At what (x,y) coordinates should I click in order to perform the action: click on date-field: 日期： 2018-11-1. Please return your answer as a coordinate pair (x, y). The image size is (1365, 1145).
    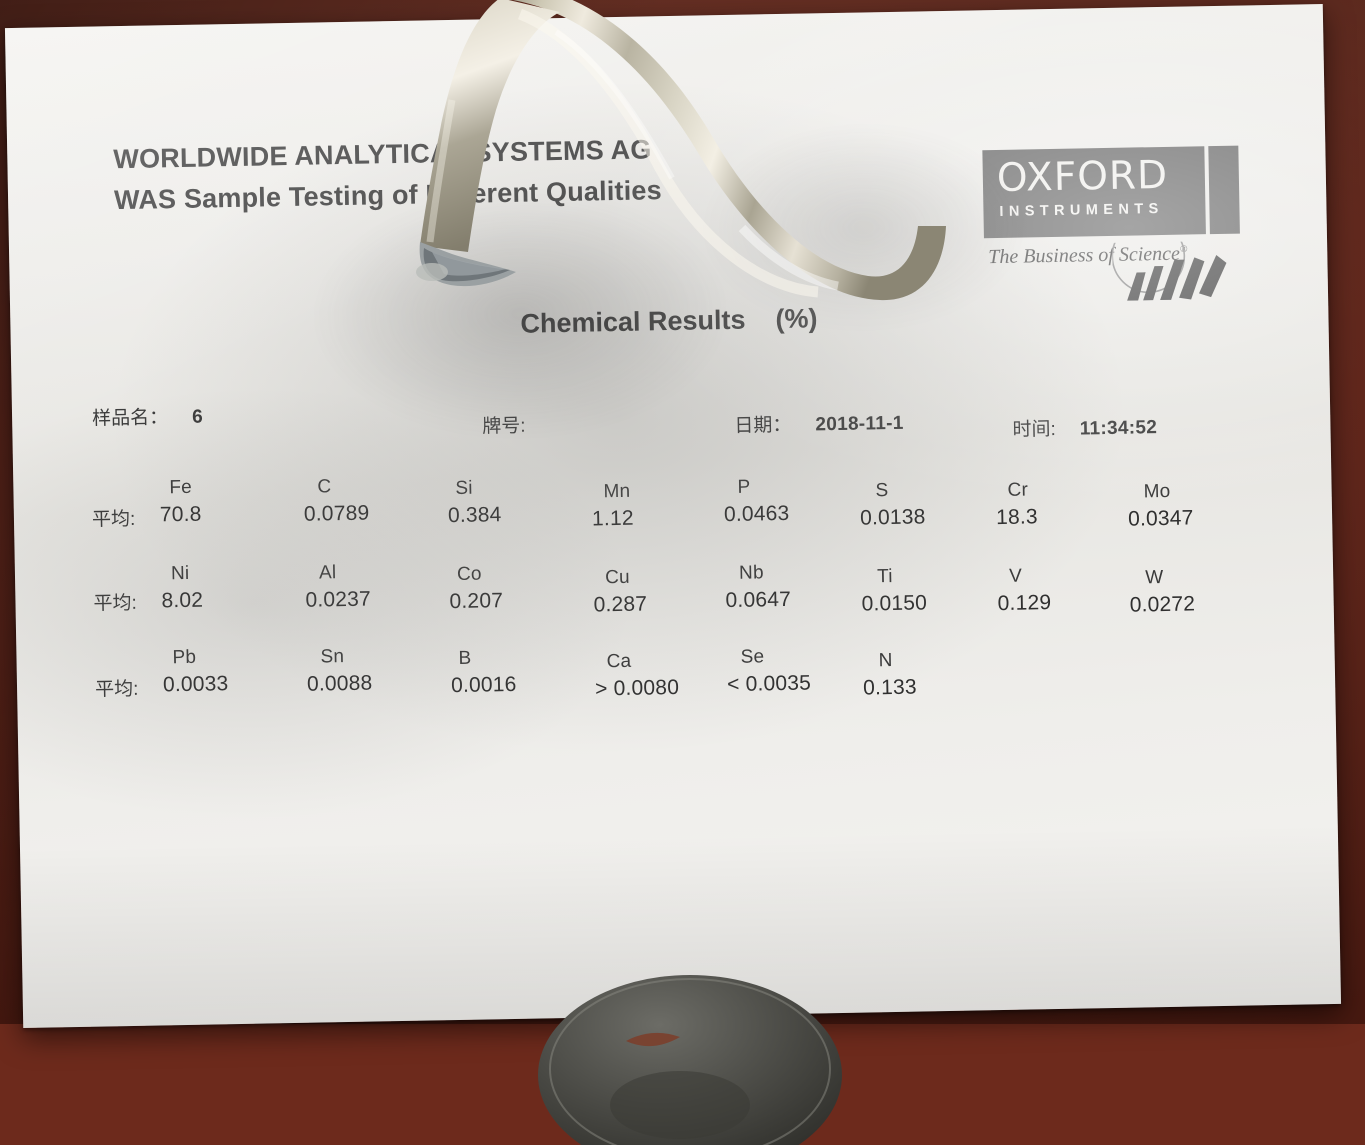
    Looking at the image, I should click on (819, 423).